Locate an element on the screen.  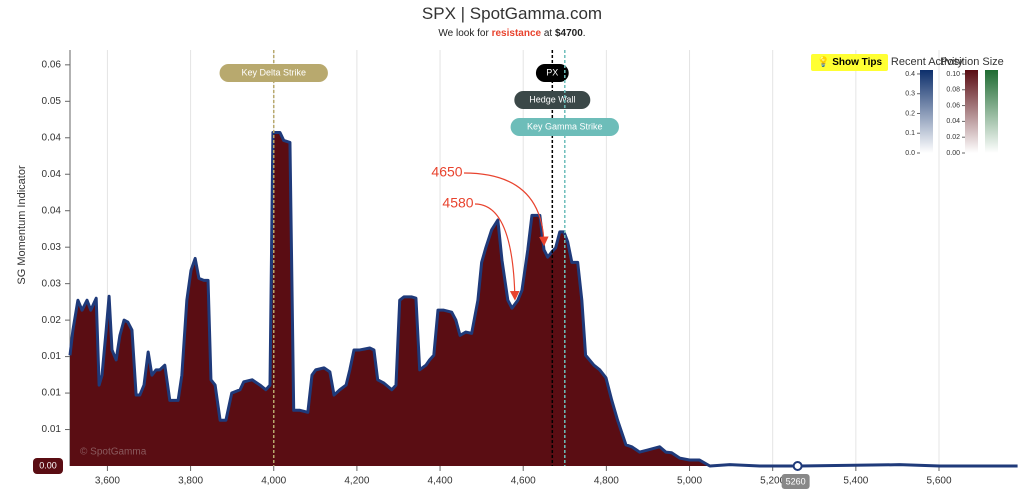
x-tick-label: 5,200 is located at coordinates (772, 481).